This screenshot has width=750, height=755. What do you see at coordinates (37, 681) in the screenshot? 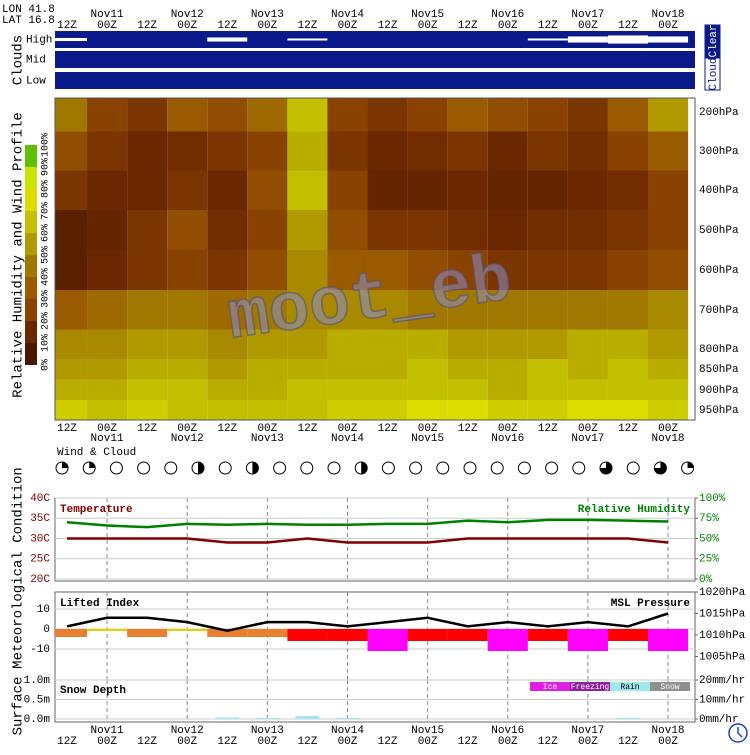
I see `y-tick-label: 1.0m` at bounding box center [37, 681].